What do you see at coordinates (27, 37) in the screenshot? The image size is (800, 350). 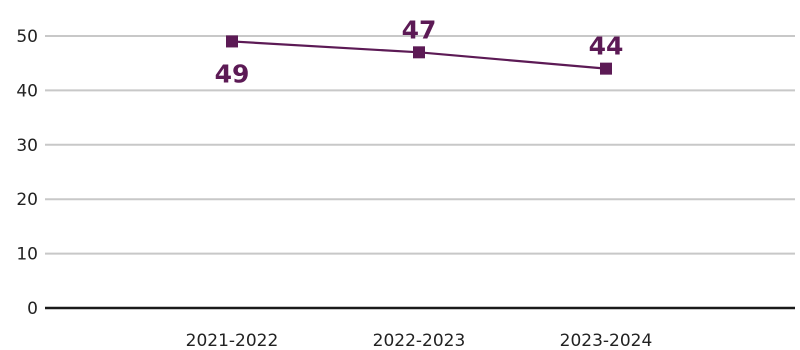 I see `y-tick-label: 50` at bounding box center [27, 37].